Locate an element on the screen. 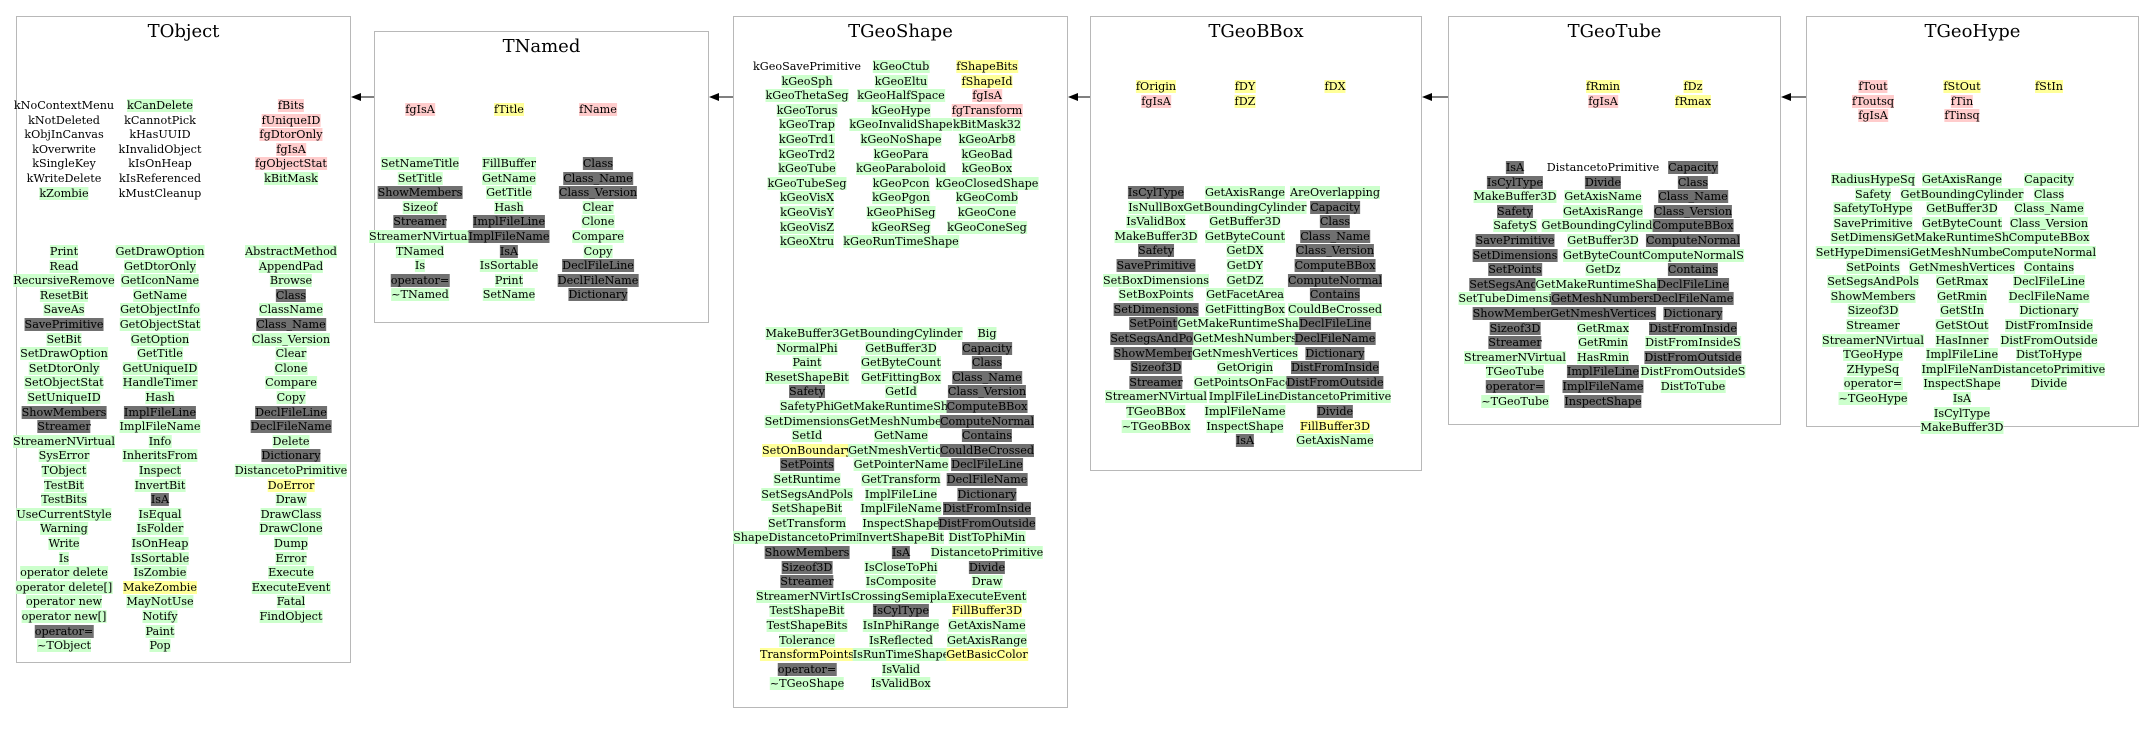 Image resolution: width=2152 pixels, height=731 pixels. method-item: GetObjectStat is located at coordinates (160, 324).